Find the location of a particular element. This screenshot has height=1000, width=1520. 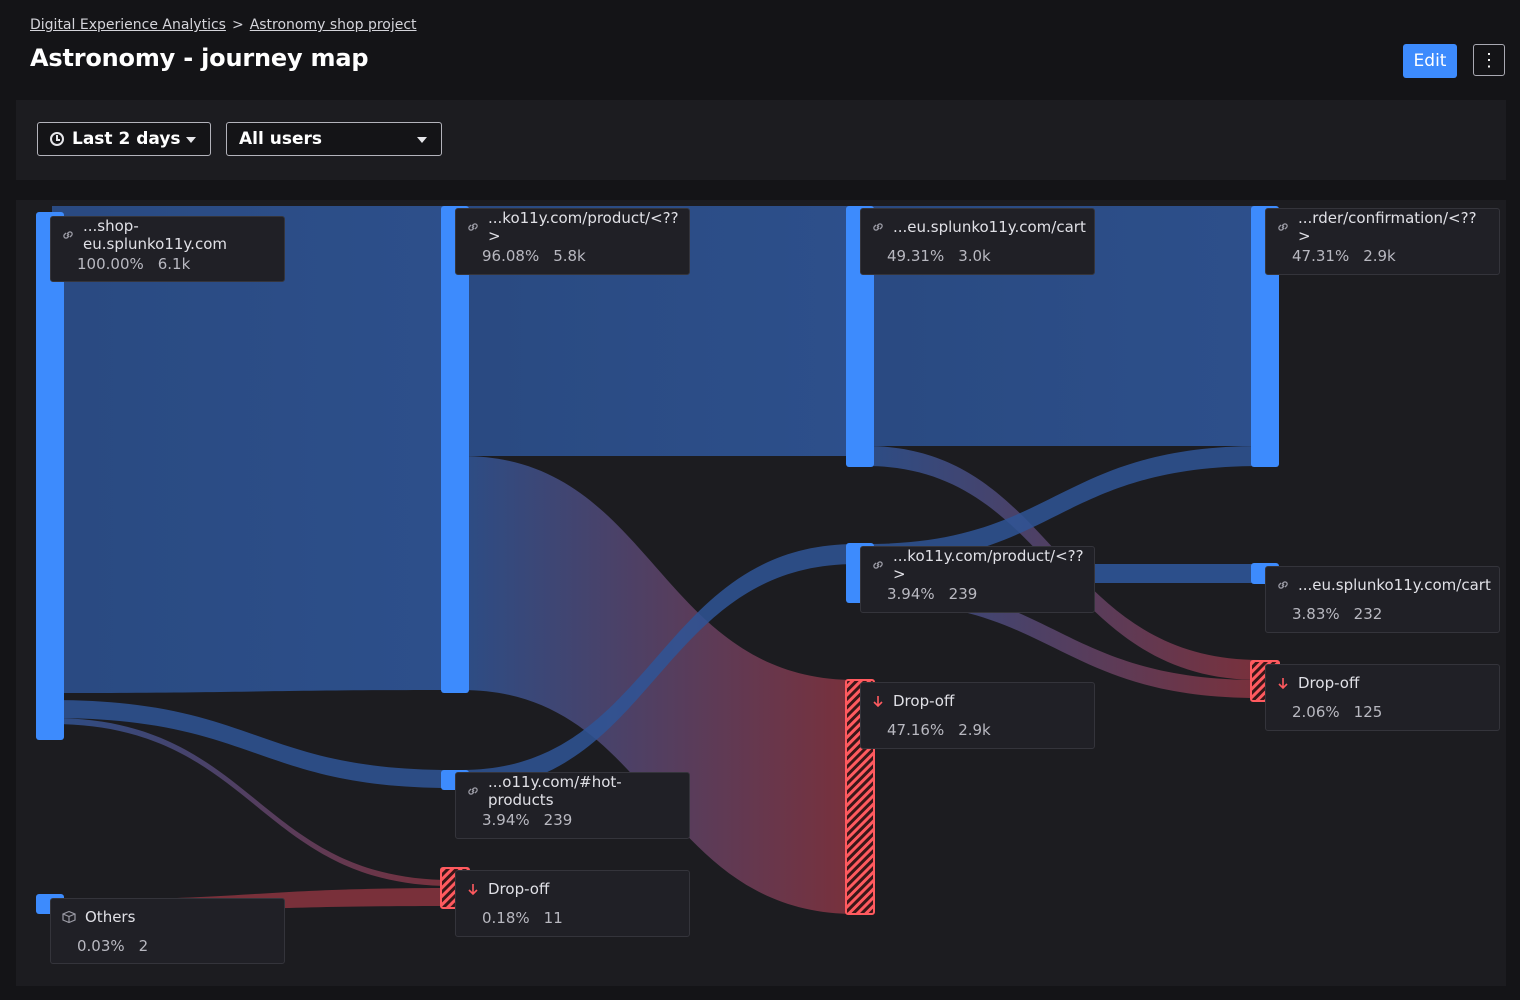

flow-home-to-dropoff is located at coordinates (252, 802).